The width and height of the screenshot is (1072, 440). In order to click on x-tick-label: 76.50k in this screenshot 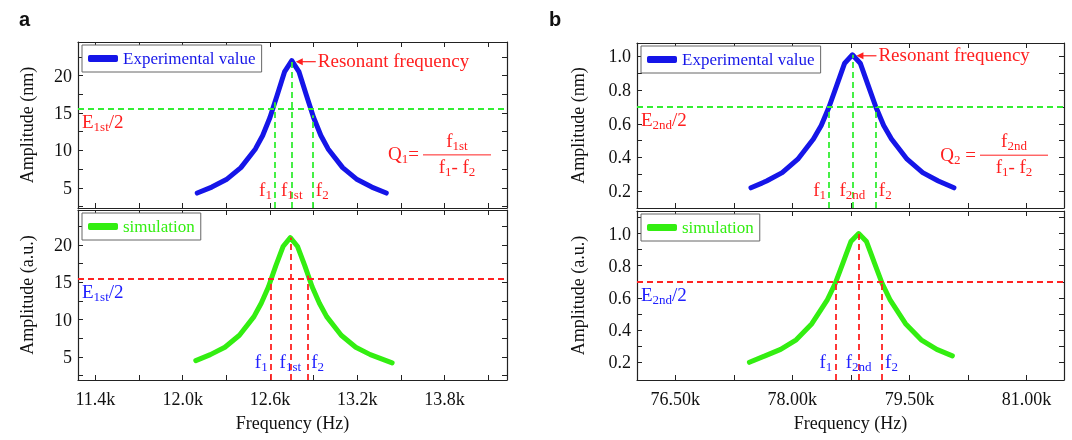, I will do `click(675, 399)`.